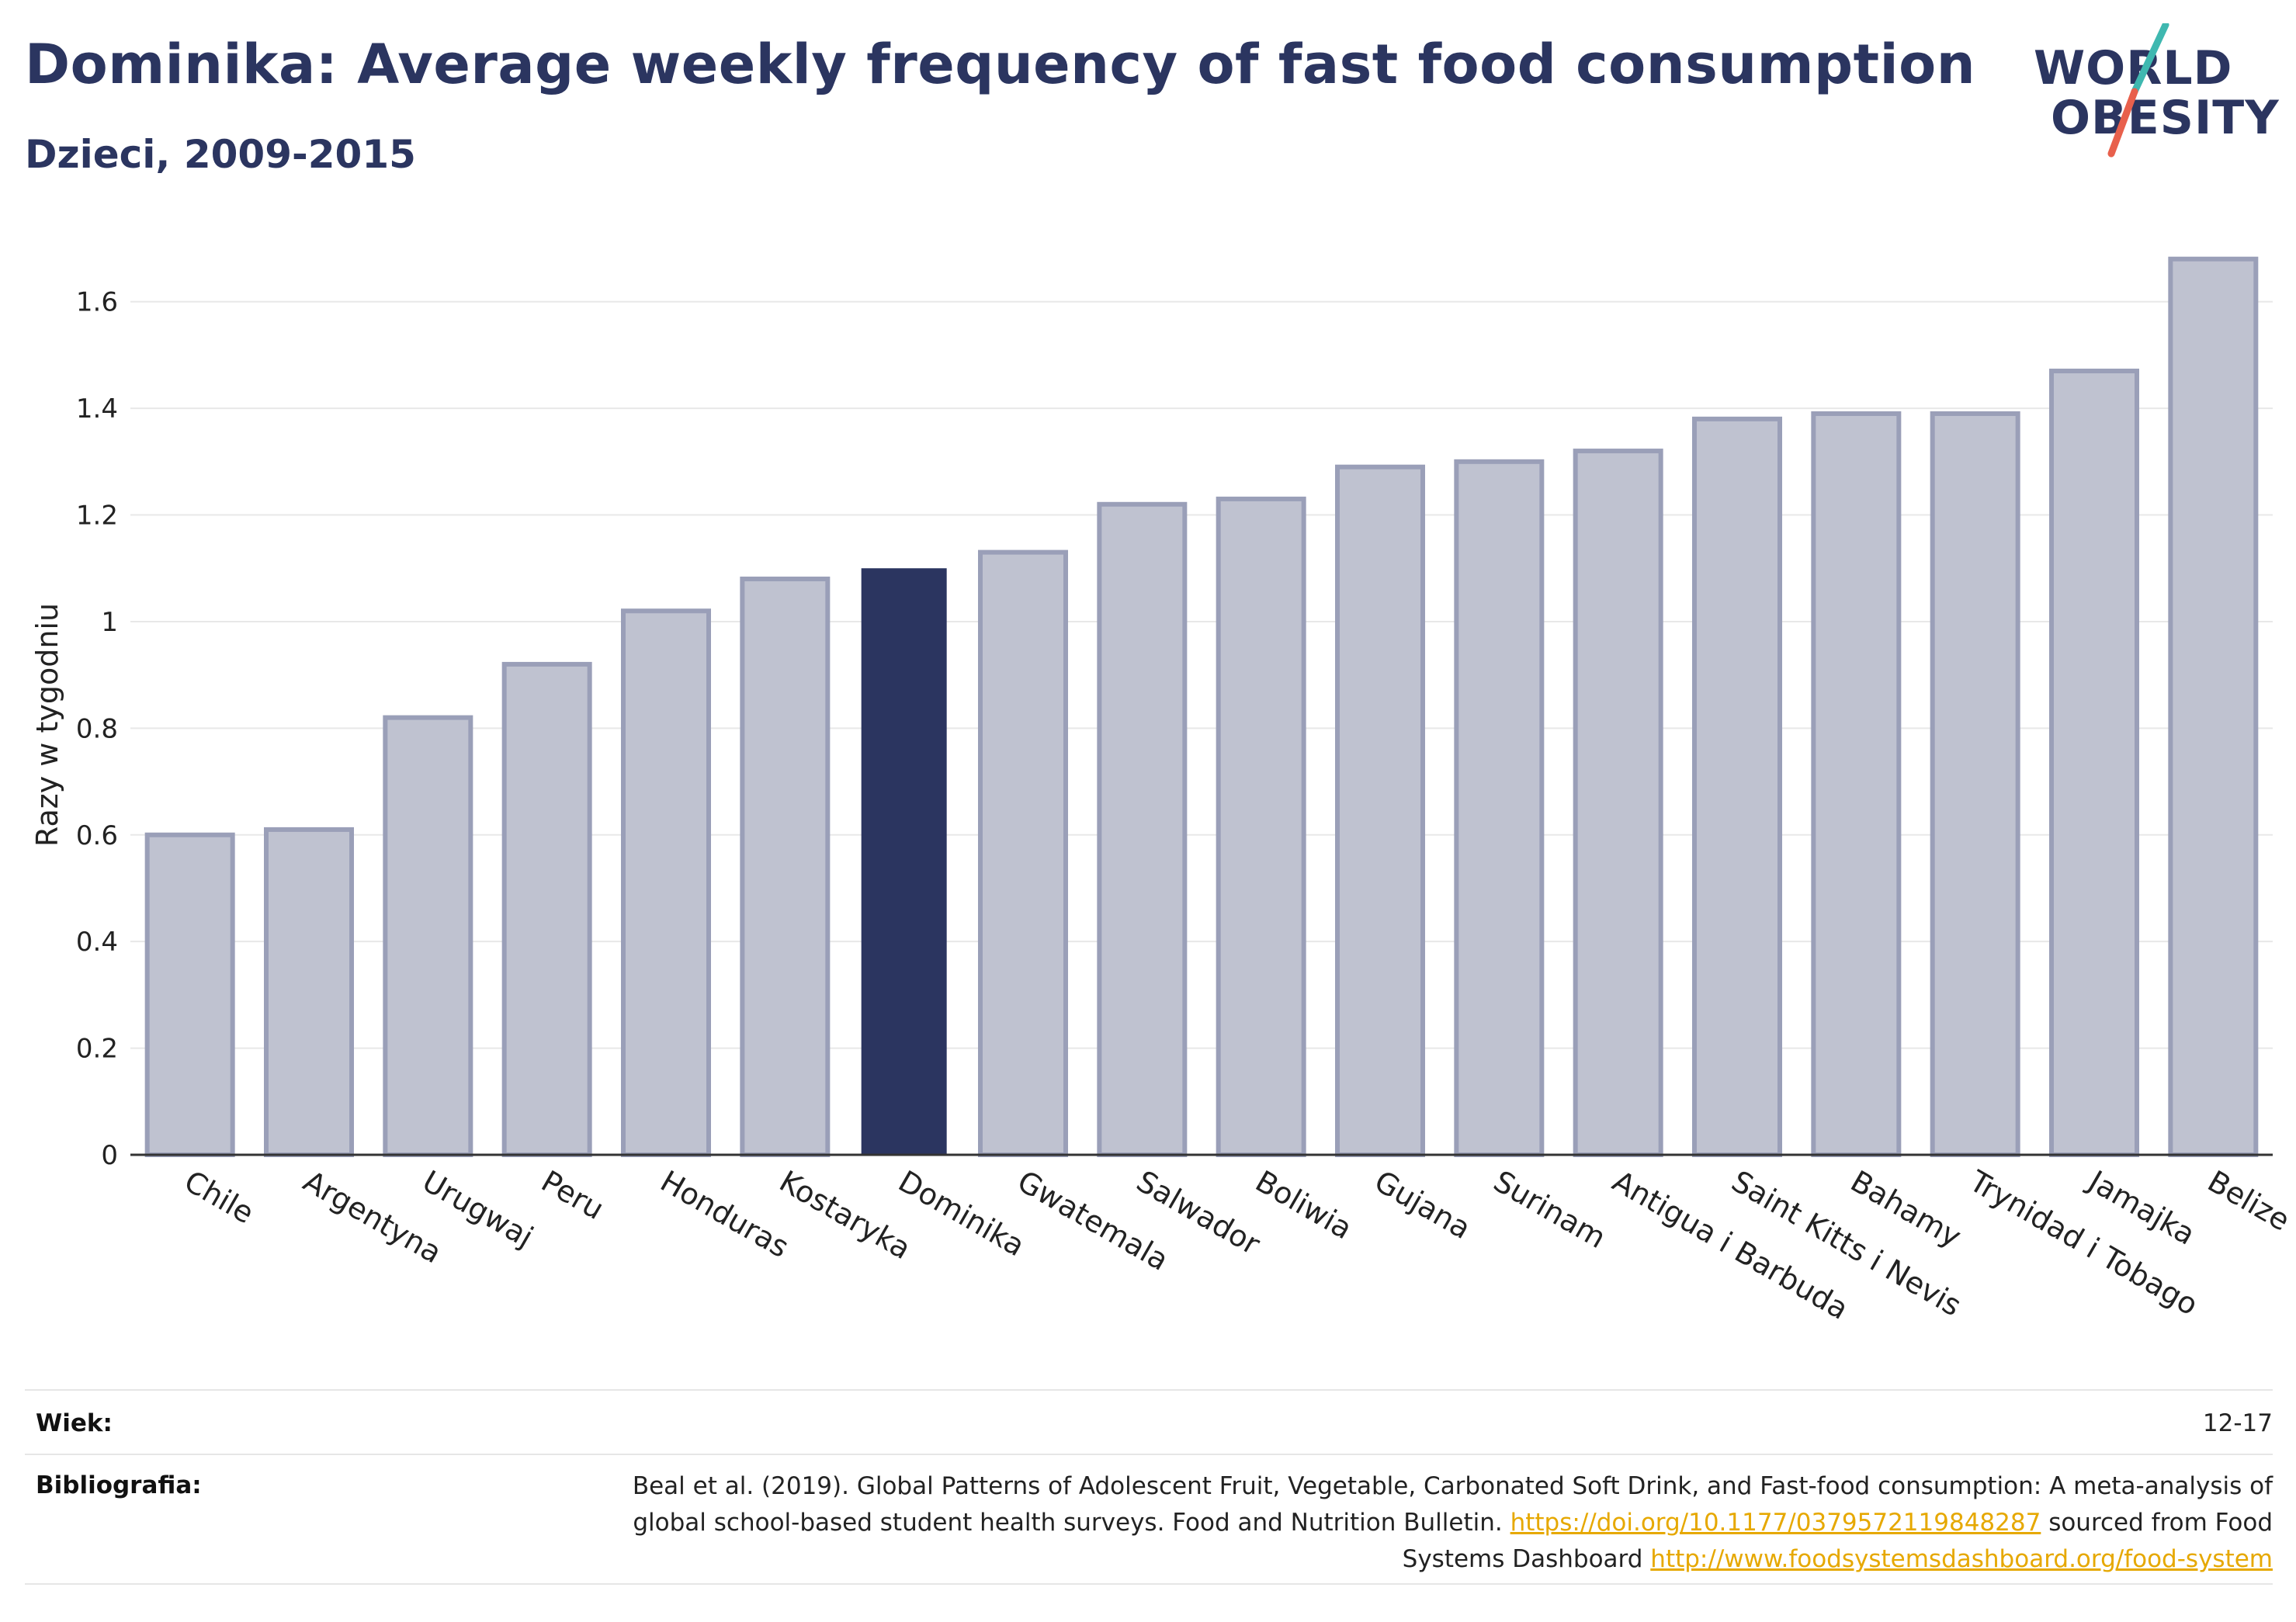 This screenshot has width=2296, height=1622. What do you see at coordinates (309, 993) in the screenshot?
I see `bar-argentyna` at bounding box center [309, 993].